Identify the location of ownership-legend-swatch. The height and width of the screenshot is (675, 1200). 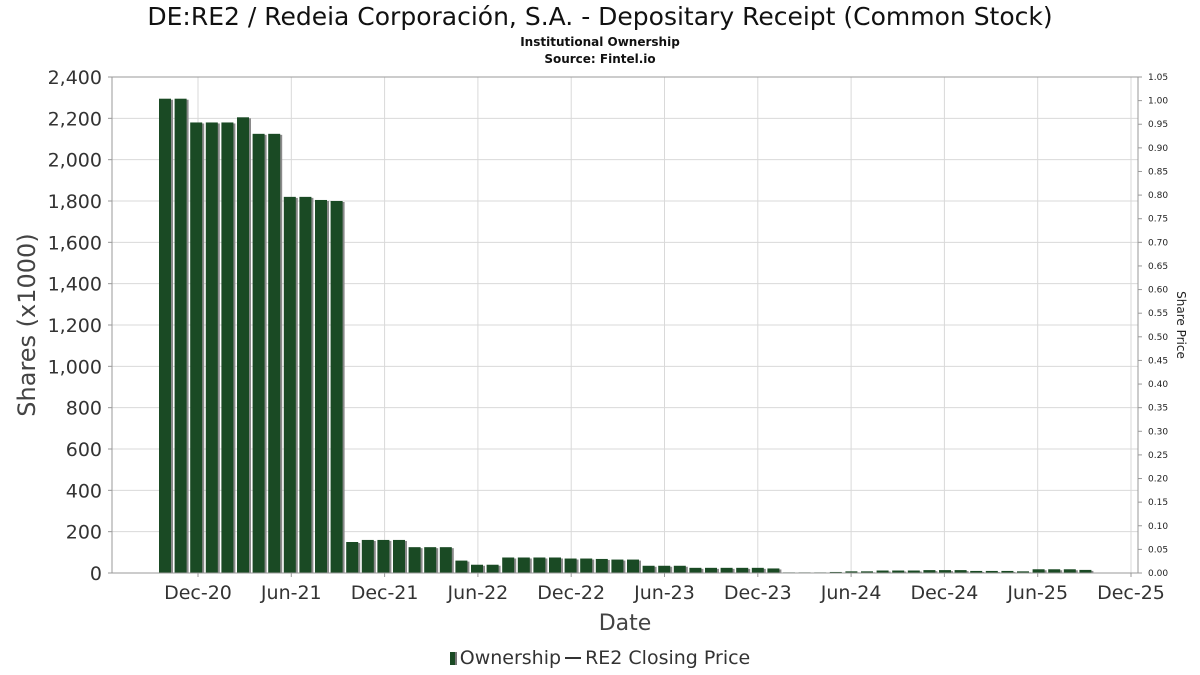
(453, 658).